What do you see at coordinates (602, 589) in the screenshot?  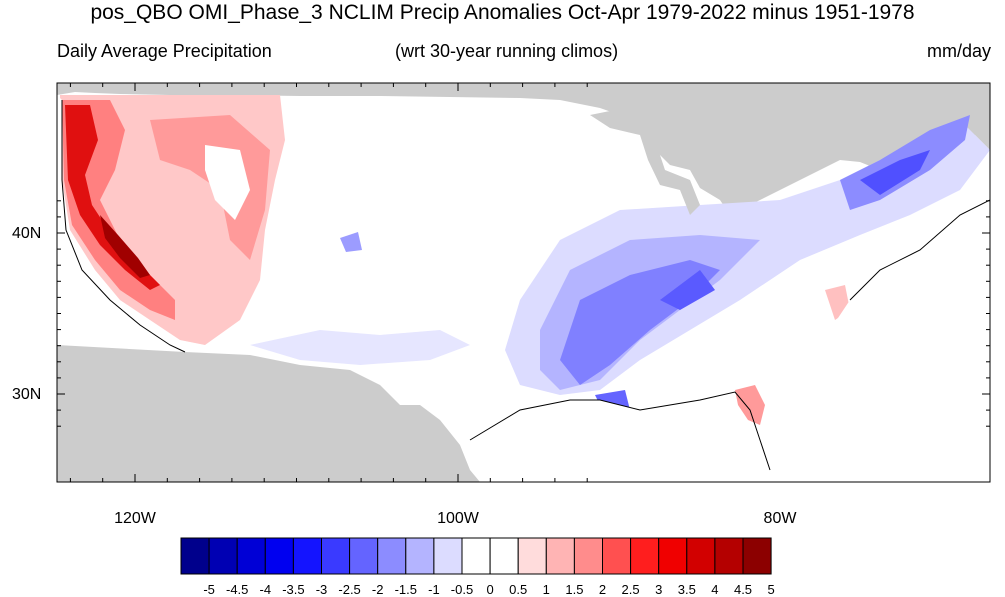 I see `colorbar-label: 2` at bounding box center [602, 589].